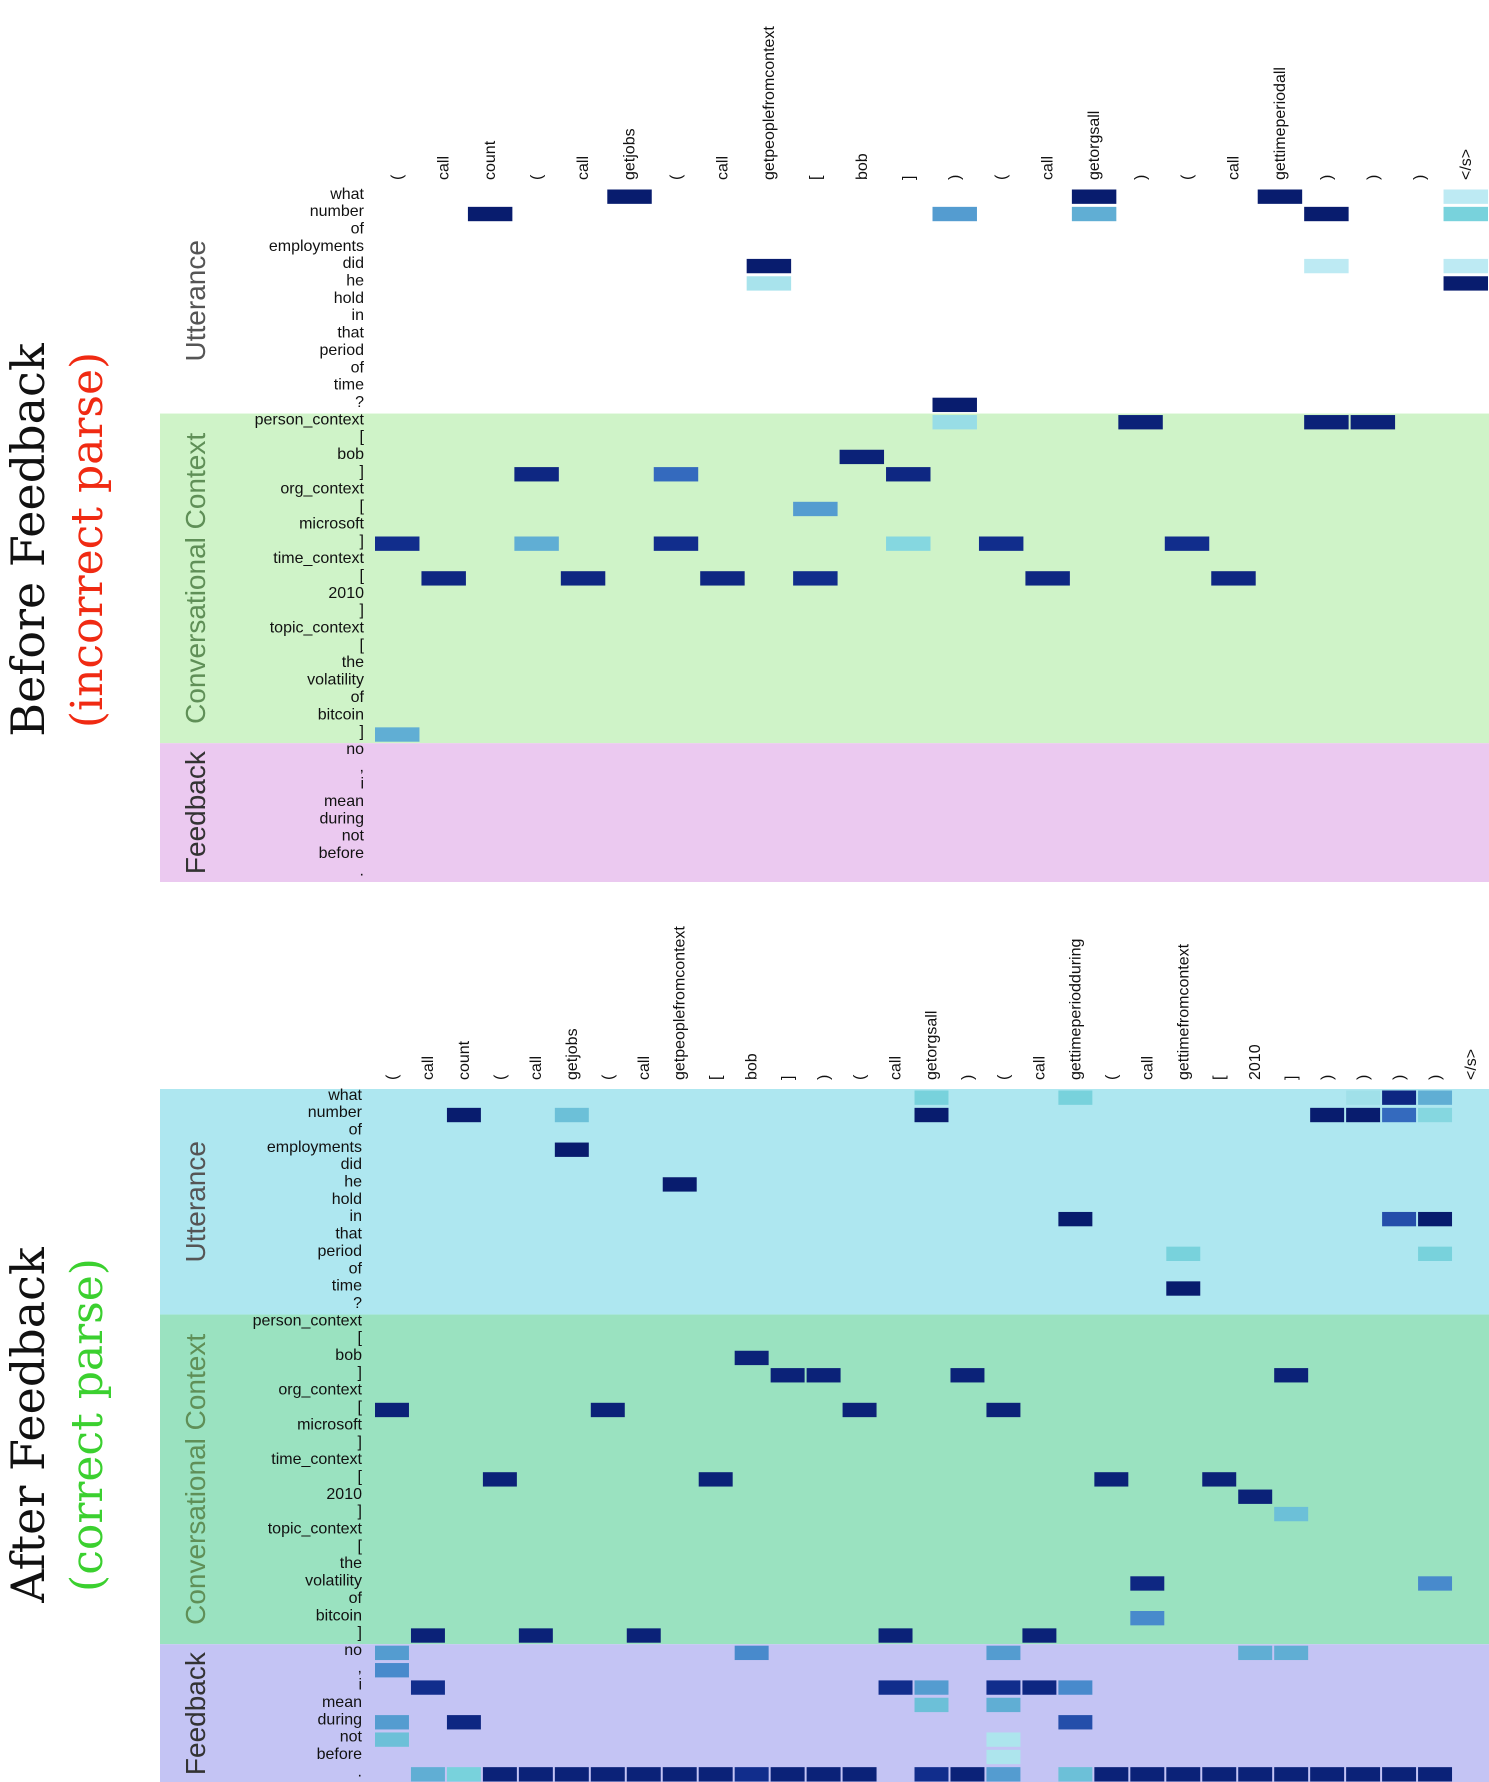 Image resolution: width=1489 pixels, height=1782 pixels. I want to click on group-label: Conversational Context, so click(195, 1479).